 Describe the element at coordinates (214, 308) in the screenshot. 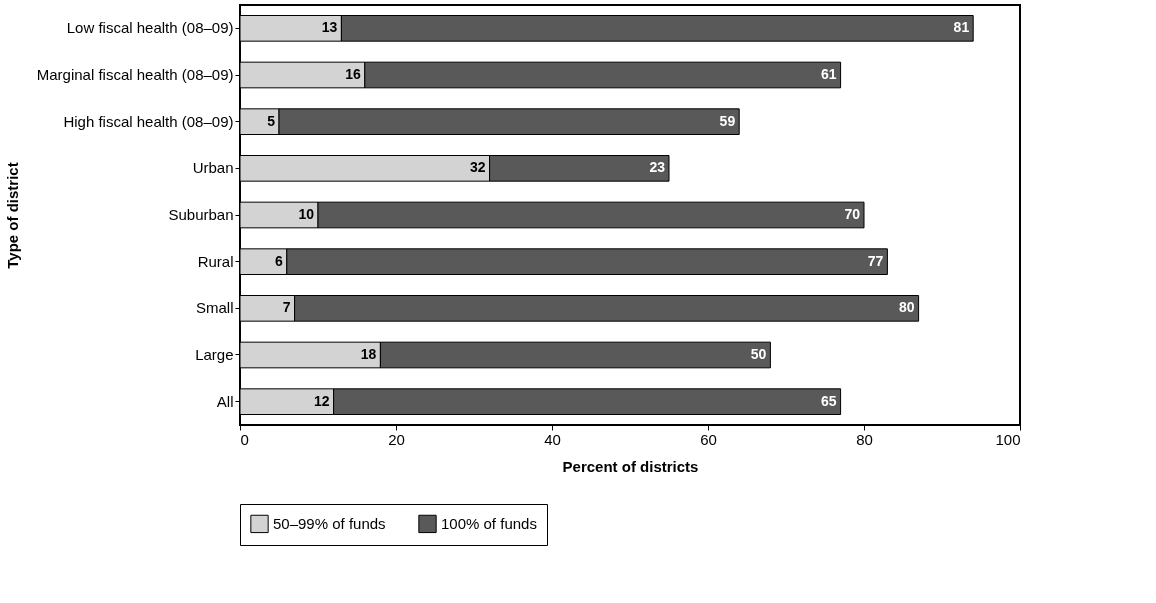

I see `y-tick-label: Small` at that location.